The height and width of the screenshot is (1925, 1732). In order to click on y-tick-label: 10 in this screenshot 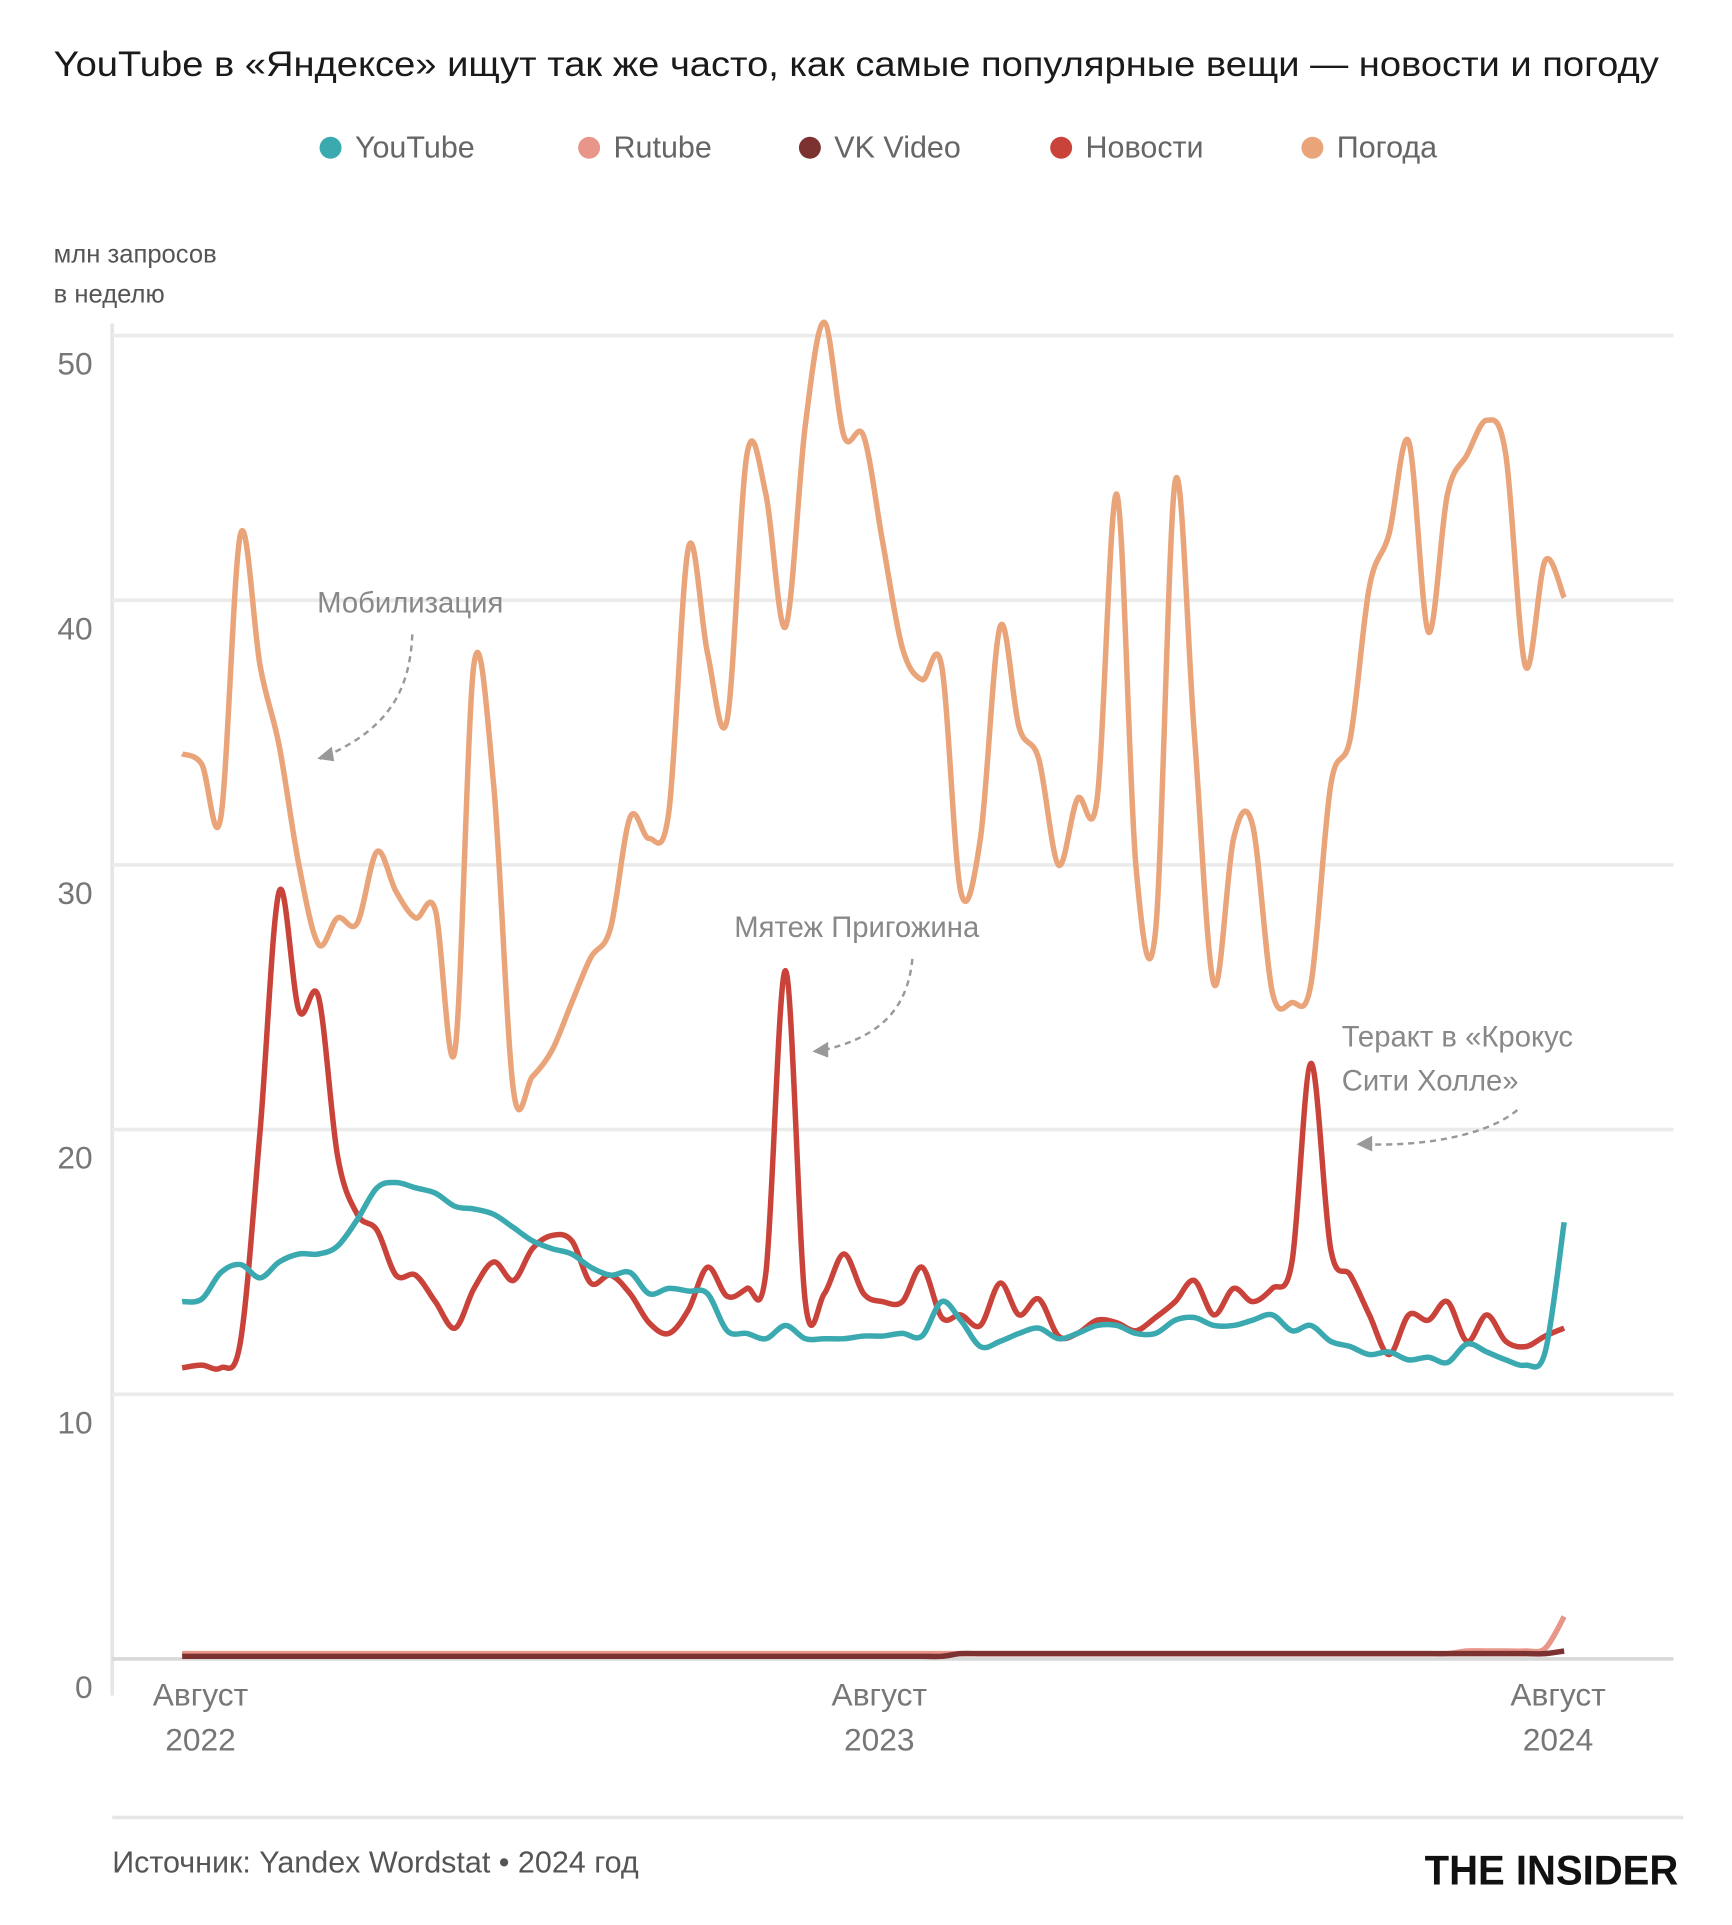, I will do `click(74, 1422)`.